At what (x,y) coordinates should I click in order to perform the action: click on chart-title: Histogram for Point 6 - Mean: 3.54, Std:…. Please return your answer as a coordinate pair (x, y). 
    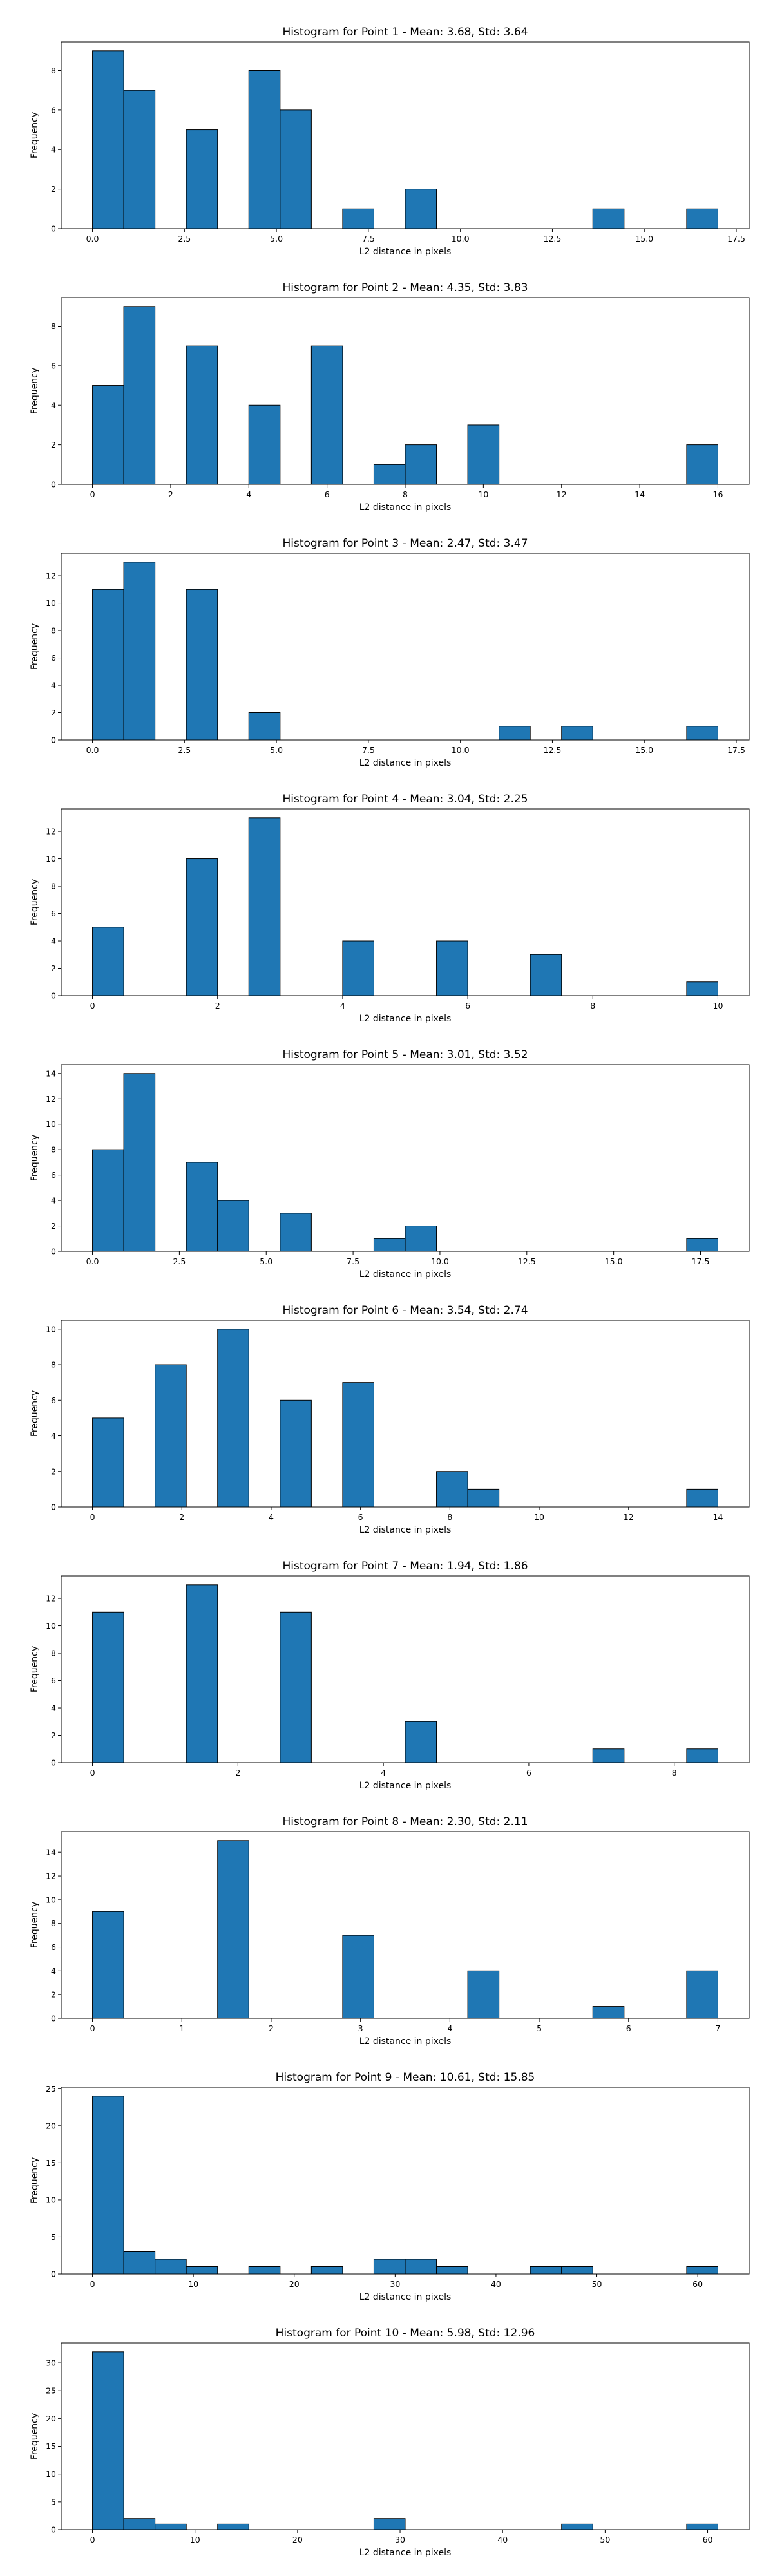
    Looking at the image, I should click on (405, 1310).